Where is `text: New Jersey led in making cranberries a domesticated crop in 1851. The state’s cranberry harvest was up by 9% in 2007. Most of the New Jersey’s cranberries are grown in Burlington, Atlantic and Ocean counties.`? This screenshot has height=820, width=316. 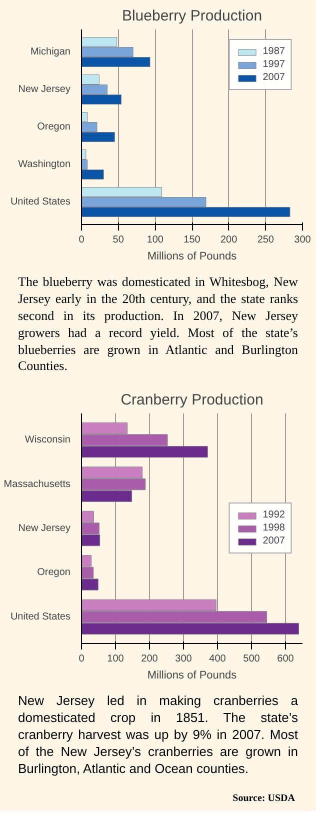 text: New Jersey led in making cranberries a domesticated crop in 1851. The state’s cranberry harvest was up by 9% in 2007. Most of the New Jersey’s cranberries are grown in Burlington, Atlantic and Ocean counties. is located at coordinates (158, 735).